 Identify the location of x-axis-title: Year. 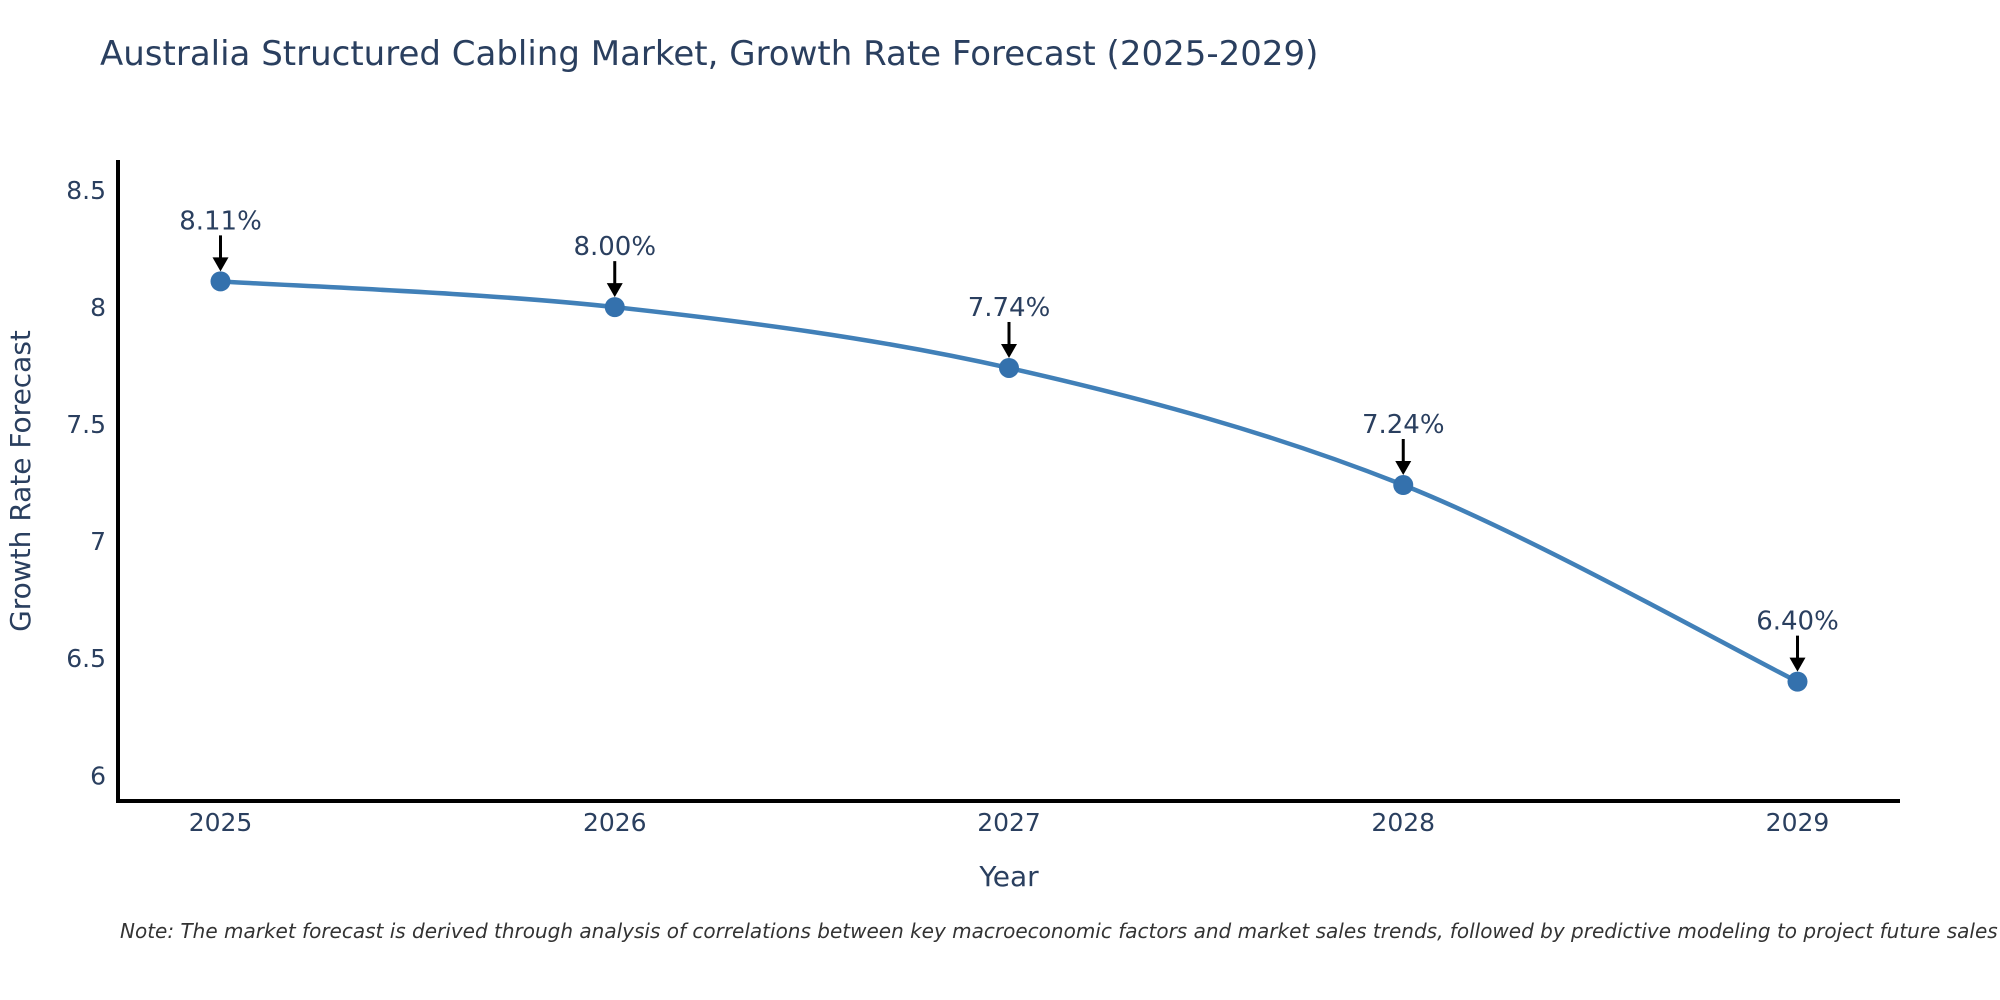
(1008, 876).